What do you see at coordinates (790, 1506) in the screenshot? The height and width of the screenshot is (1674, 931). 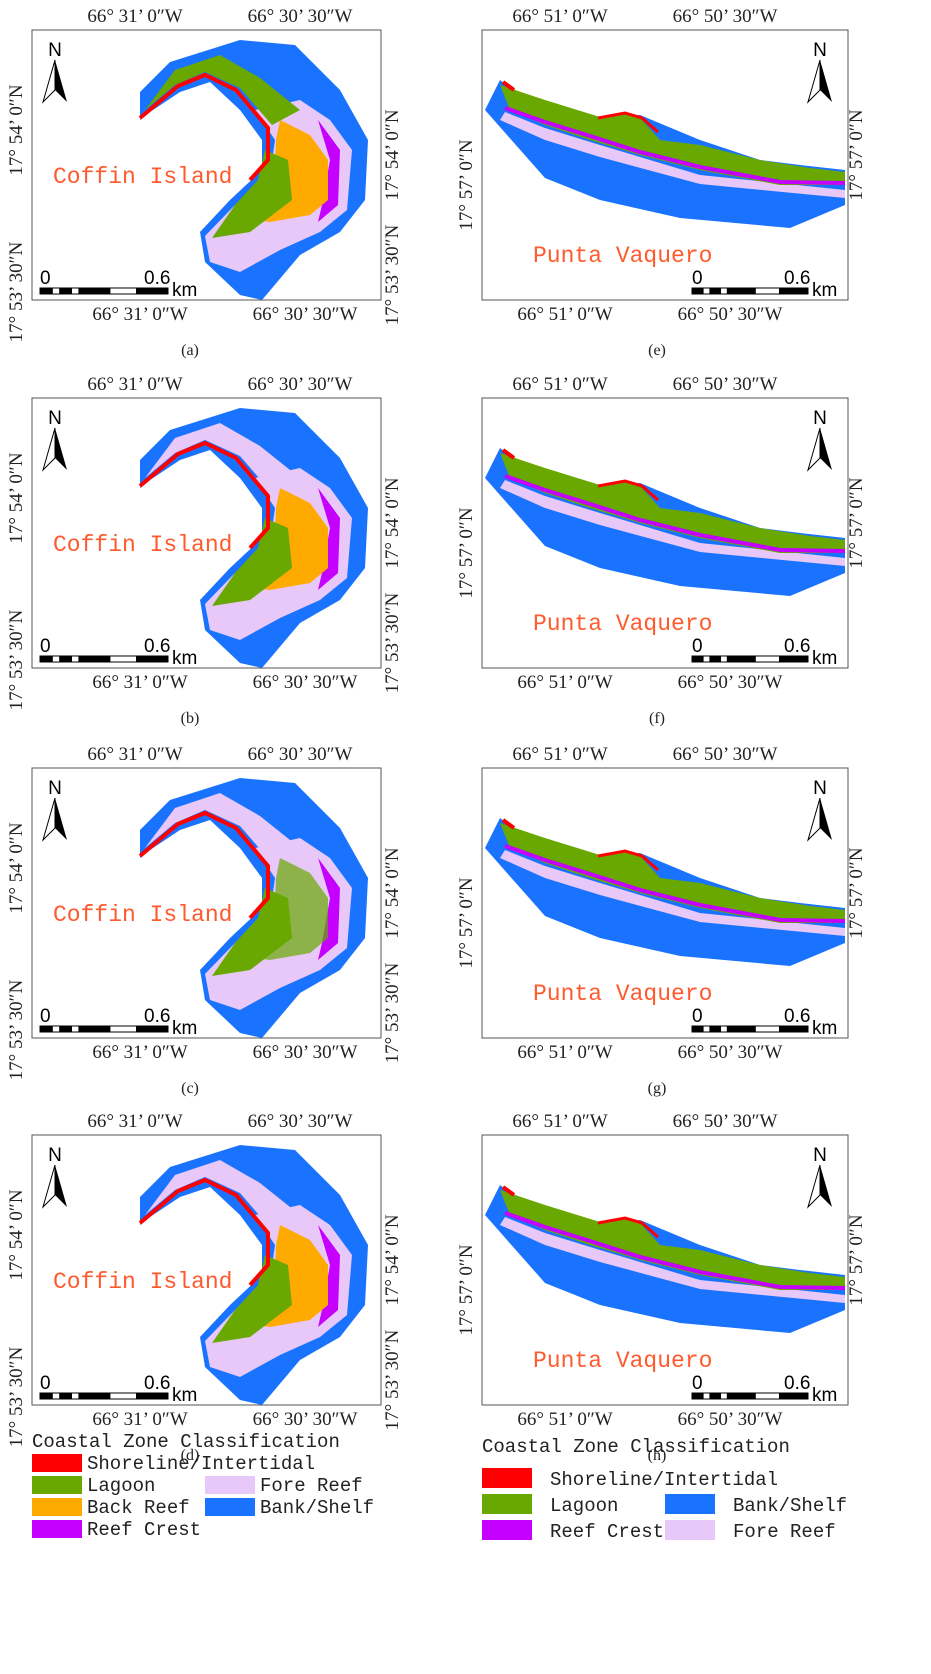 I see `legend-label: Bank/Shelf` at bounding box center [790, 1506].